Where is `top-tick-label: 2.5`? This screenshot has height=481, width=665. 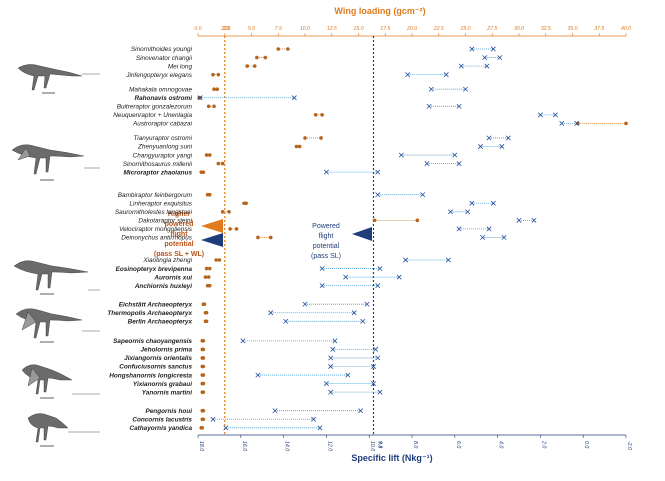
top-tick-label: 2.5 is located at coordinates (224, 29).